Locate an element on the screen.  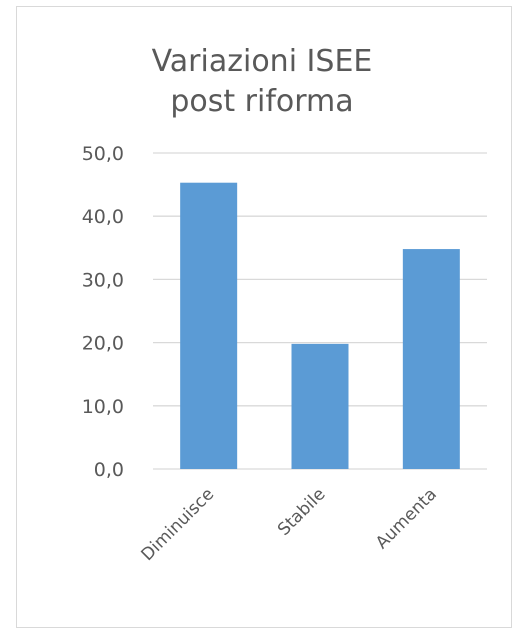
y-tick-label: 40,0 is located at coordinates (103, 217).